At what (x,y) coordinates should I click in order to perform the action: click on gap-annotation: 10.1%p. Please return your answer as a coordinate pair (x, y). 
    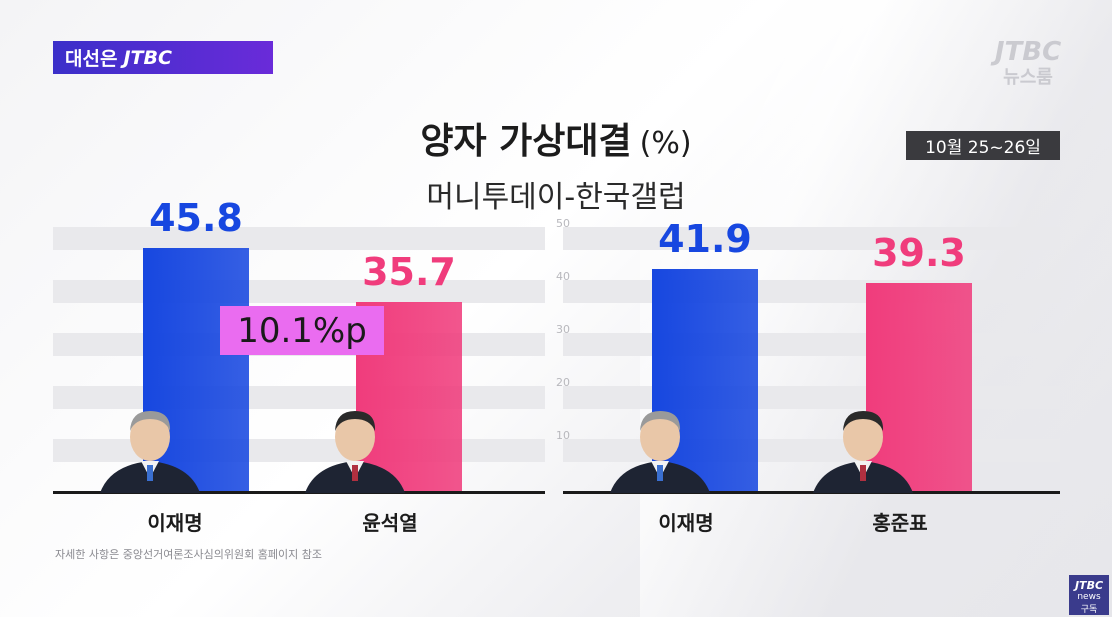
    Looking at the image, I should click on (302, 330).